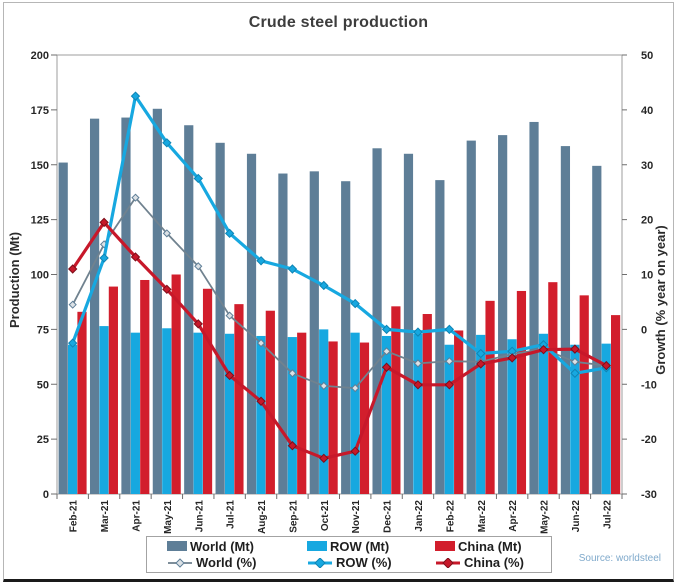  What do you see at coordinates (521, 392) in the screenshot?
I see `bar-china-mt--apr-22` at bounding box center [521, 392].